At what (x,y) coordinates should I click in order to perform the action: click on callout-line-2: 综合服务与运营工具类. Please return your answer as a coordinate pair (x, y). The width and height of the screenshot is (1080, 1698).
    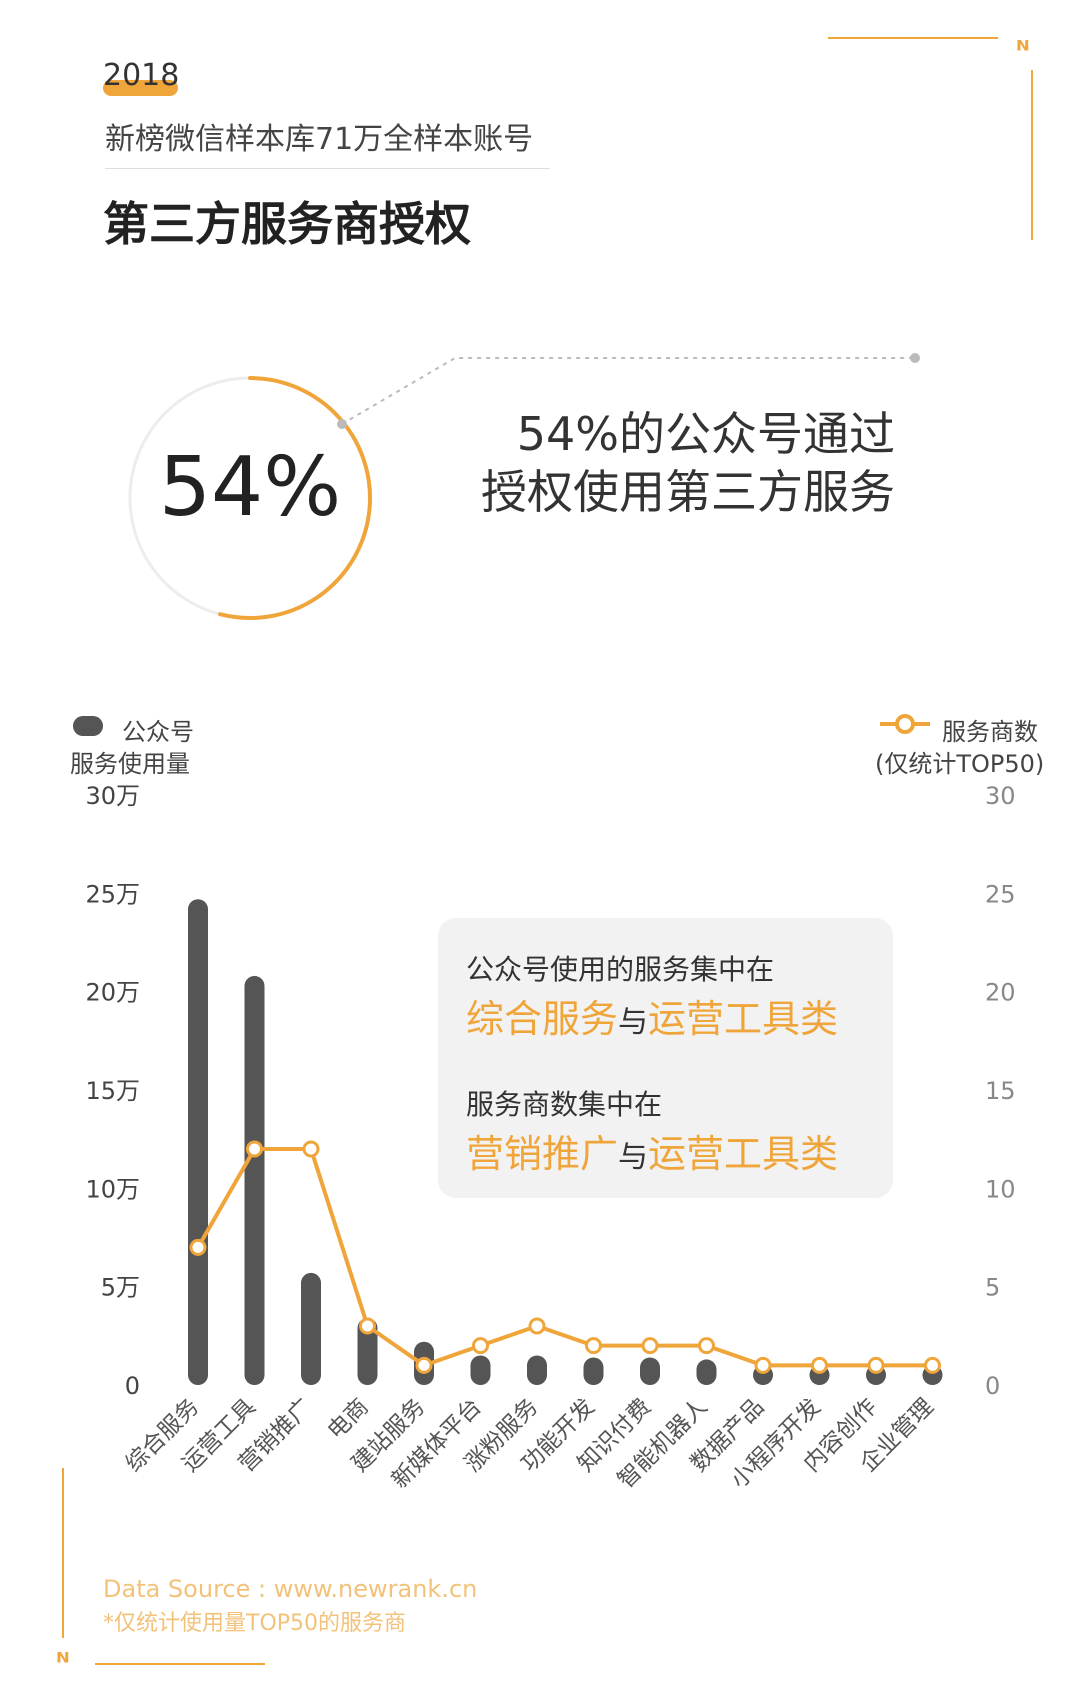
    Looking at the image, I should click on (652, 1015).